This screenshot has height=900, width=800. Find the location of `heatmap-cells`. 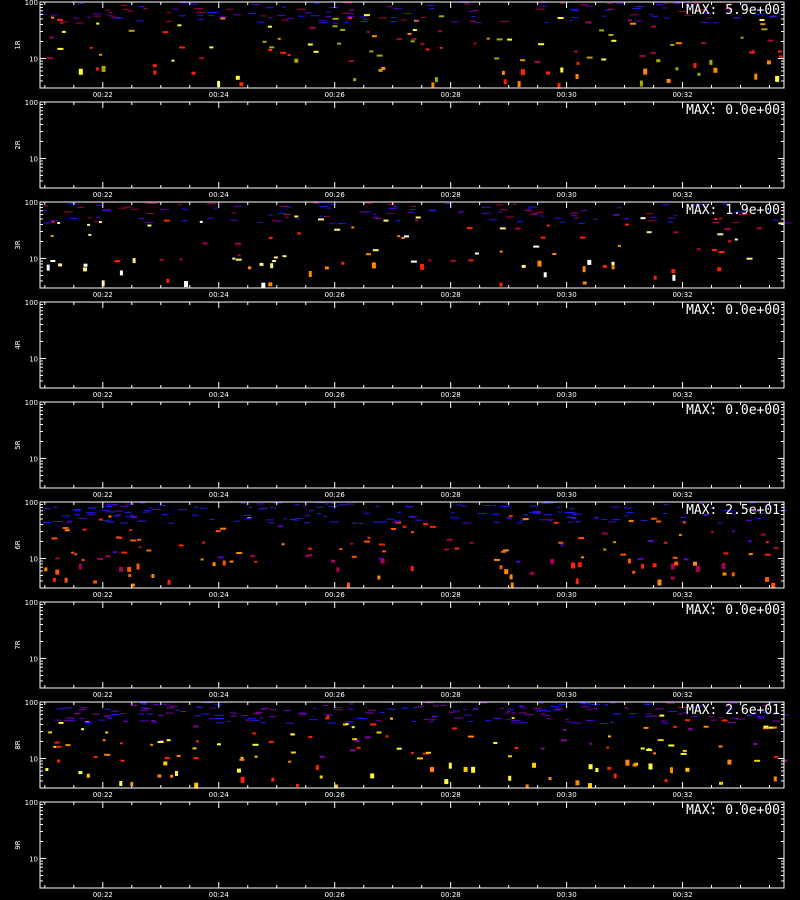

heatmap-cells is located at coordinates (417, 745).